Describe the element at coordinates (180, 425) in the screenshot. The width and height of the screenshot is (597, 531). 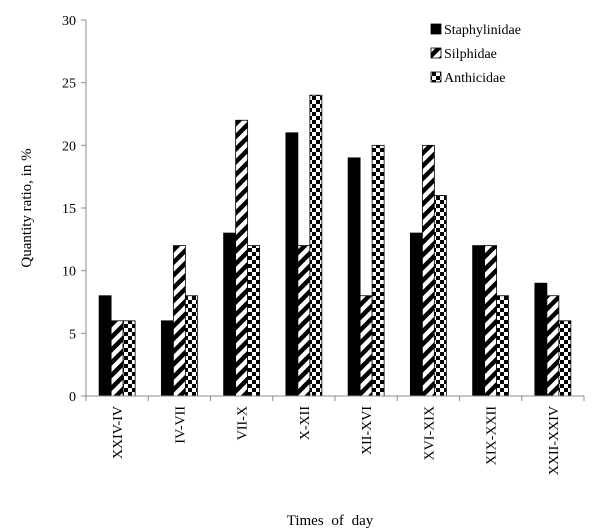
I see `x-tick-label: IV-VII` at that location.